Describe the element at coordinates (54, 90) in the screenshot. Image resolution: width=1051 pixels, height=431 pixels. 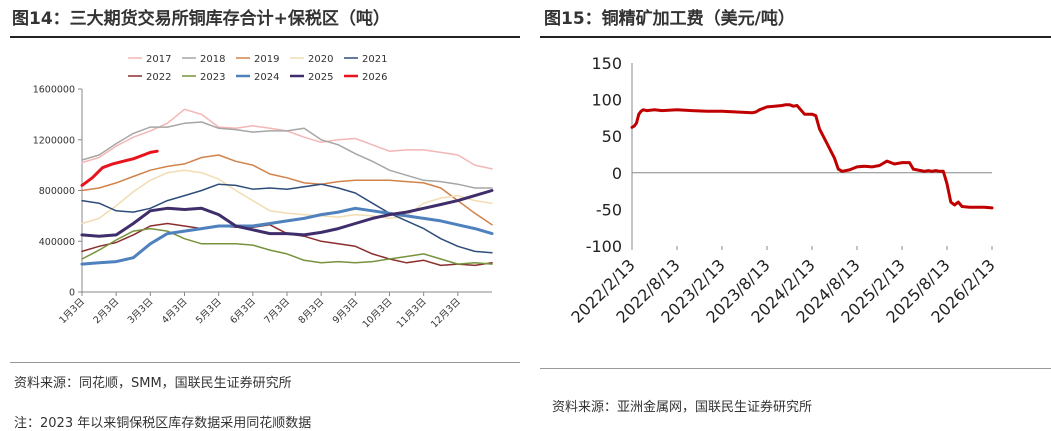
I see `y-tick-label: 1600000` at that location.